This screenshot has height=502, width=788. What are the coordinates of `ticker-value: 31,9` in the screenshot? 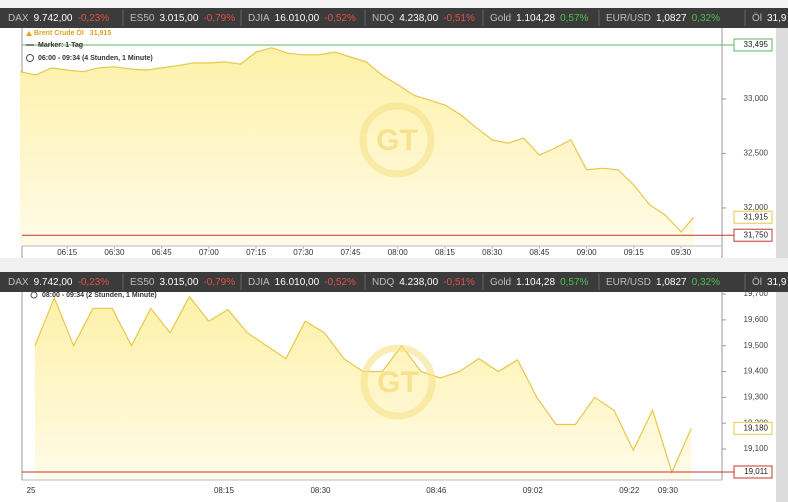 It's located at (777, 18).